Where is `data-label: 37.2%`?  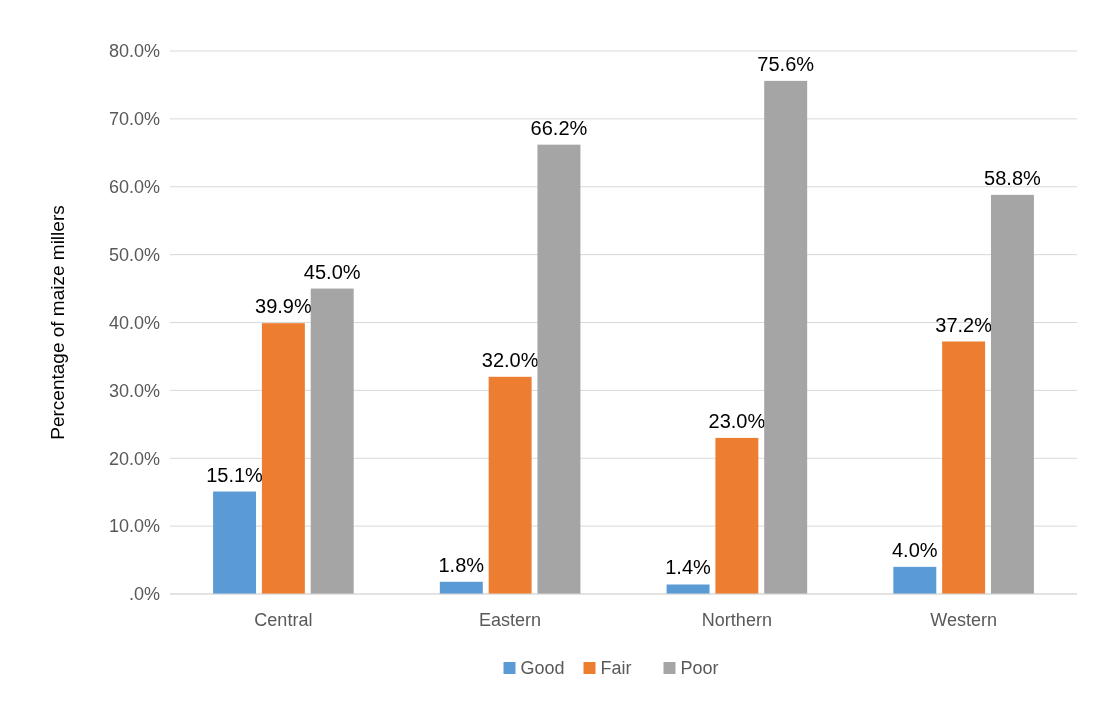
data-label: 37.2% is located at coordinates (964, 324).